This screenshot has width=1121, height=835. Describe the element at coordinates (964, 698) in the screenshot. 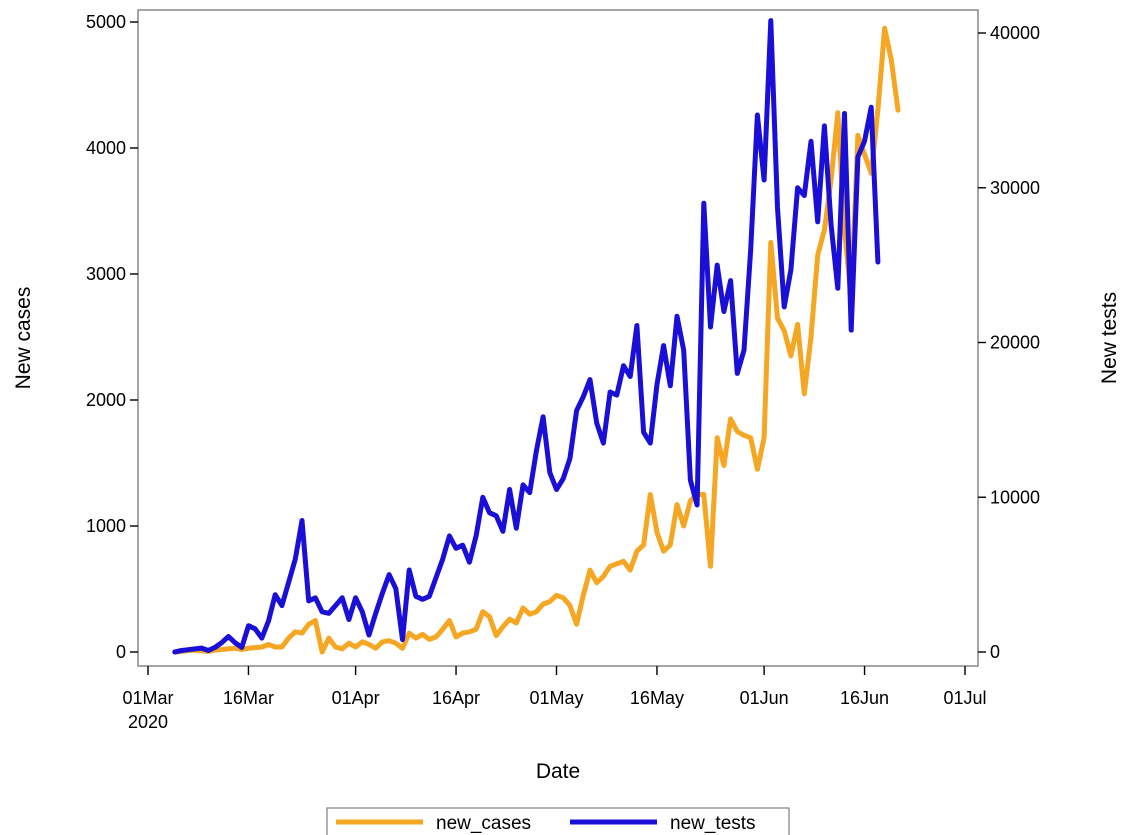

I see `x-tick-label: 01Jul` at that location.